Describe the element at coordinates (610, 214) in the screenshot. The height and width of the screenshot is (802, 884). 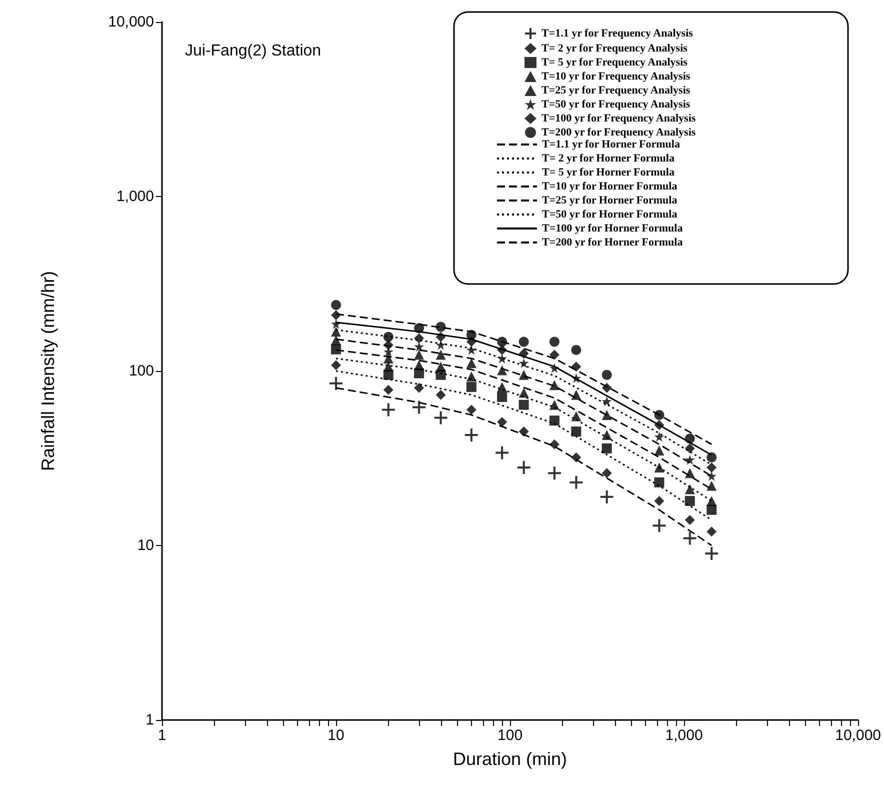
I see `legend-label: T=50 yr for Horner Formula` at that location.